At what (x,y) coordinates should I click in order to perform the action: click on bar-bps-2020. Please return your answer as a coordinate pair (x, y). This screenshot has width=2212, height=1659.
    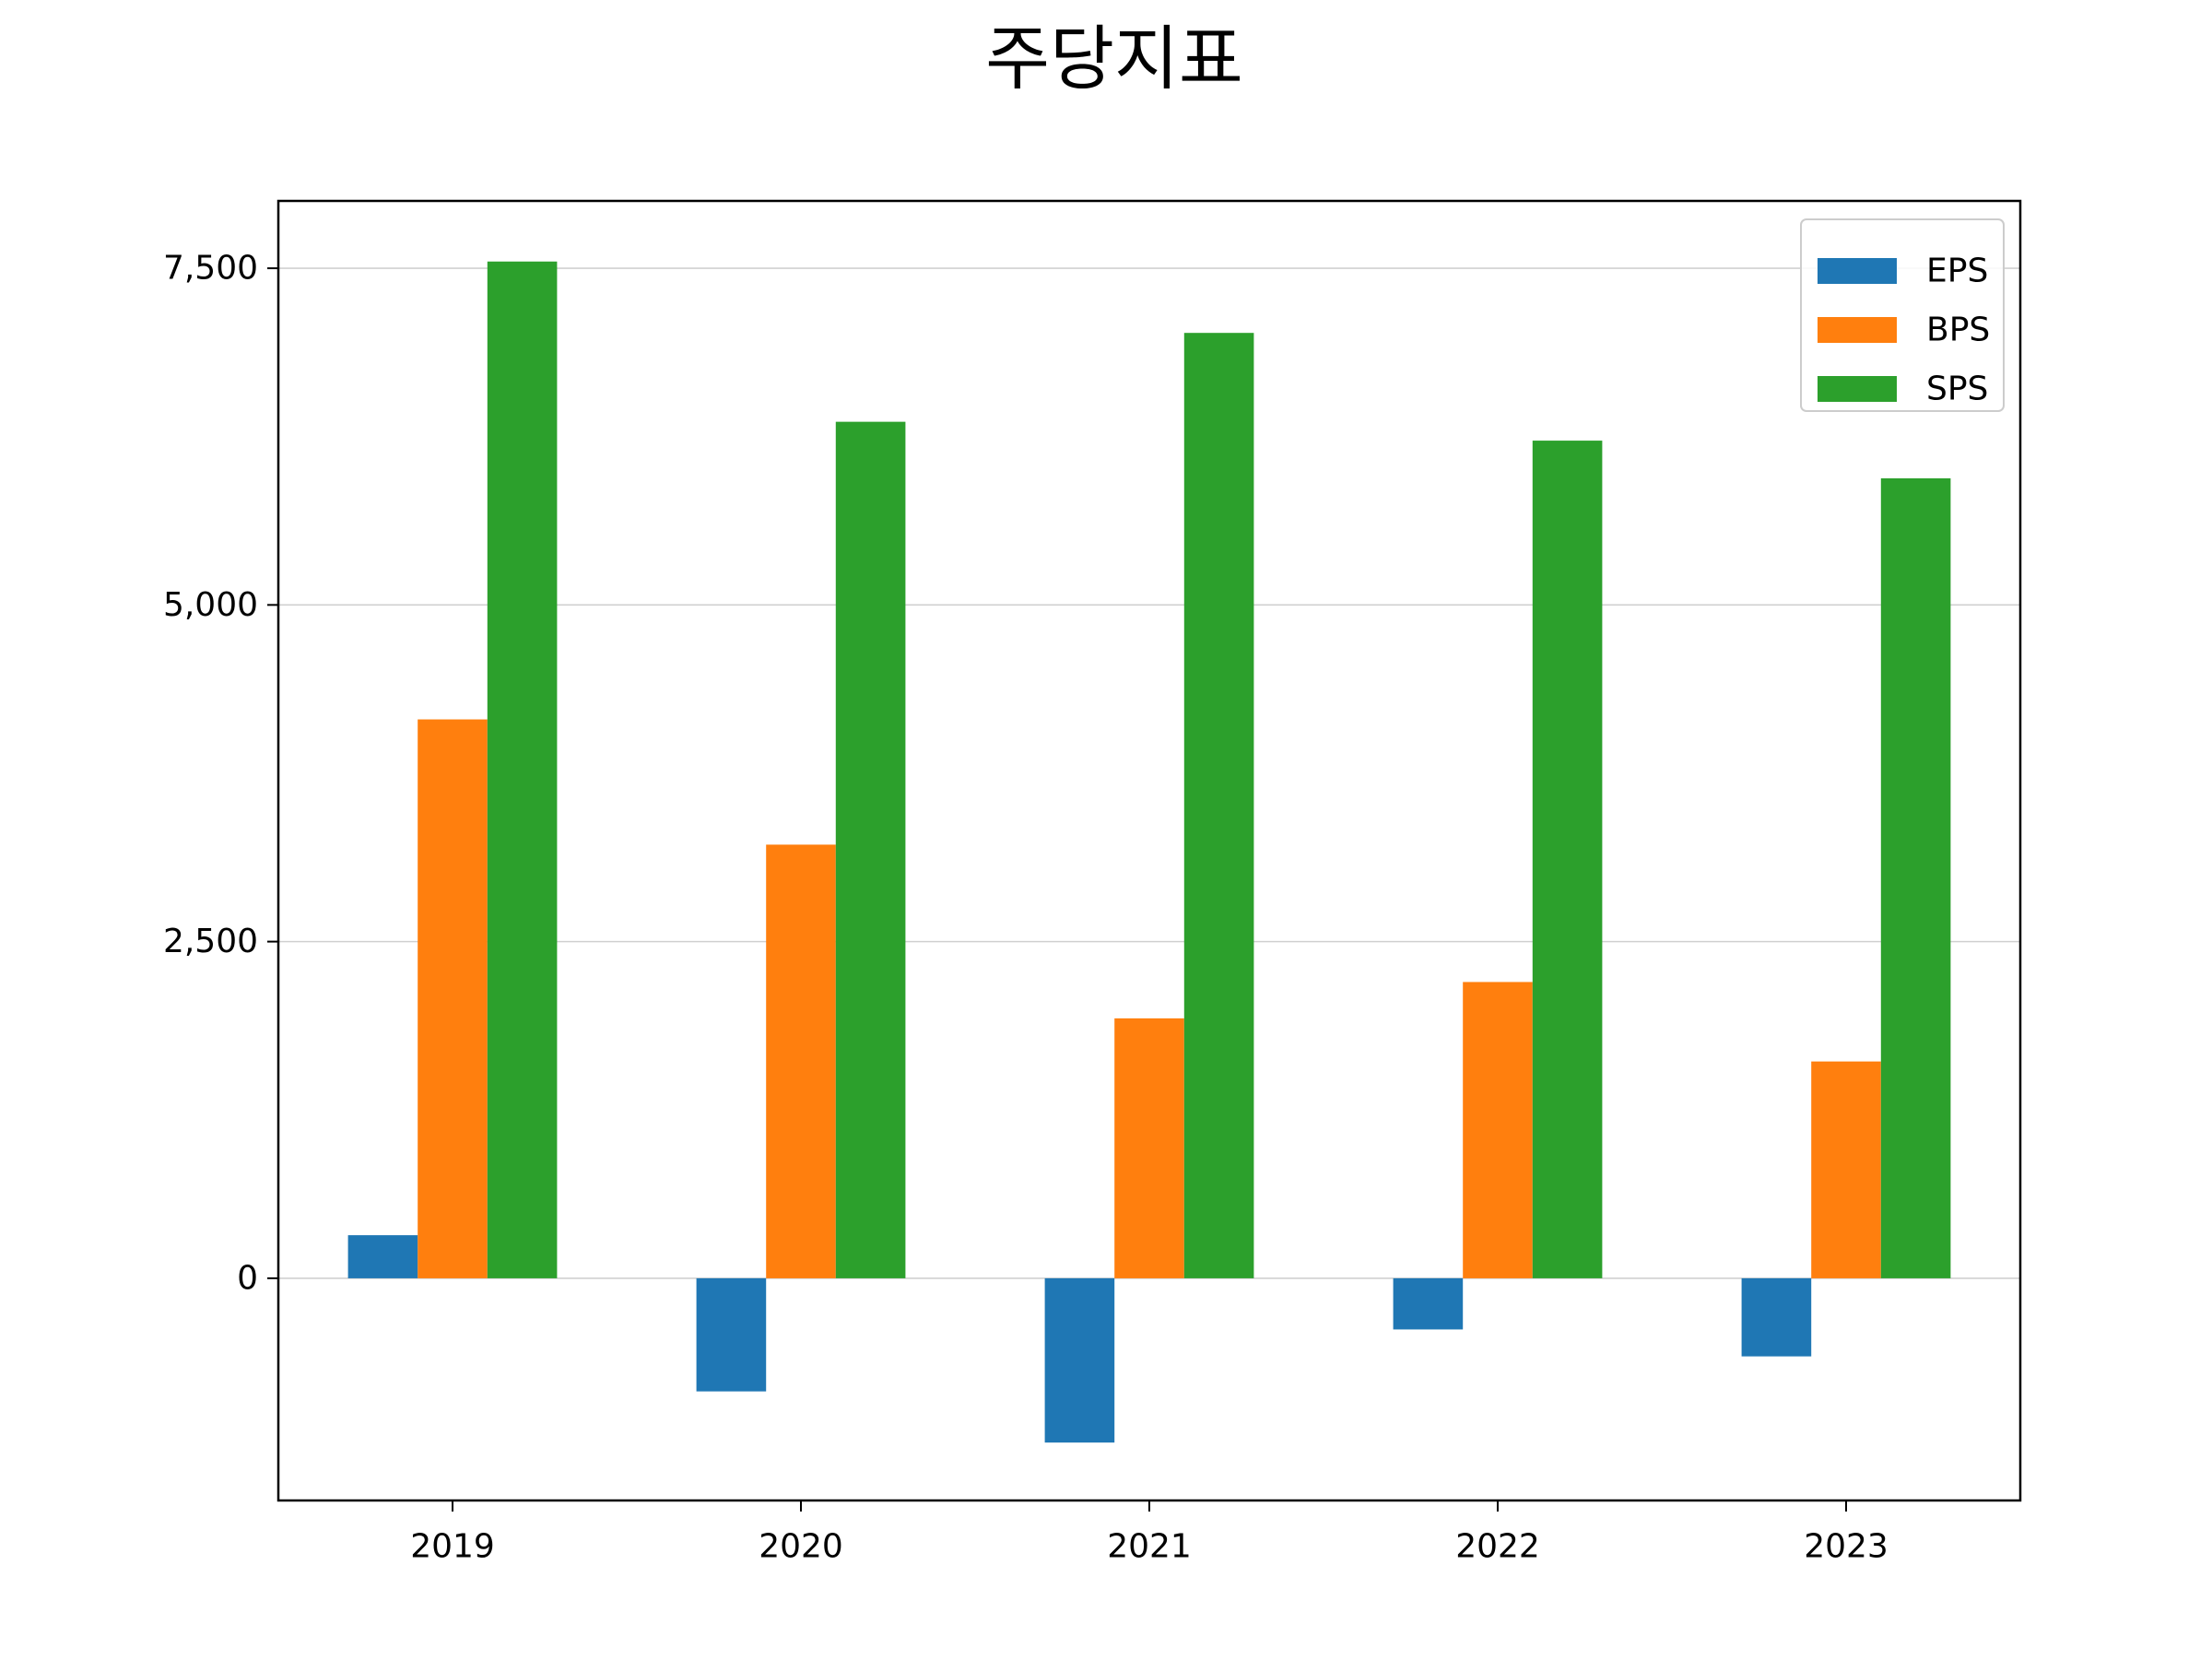
    Looking at the image, I should click on (801, 1061).